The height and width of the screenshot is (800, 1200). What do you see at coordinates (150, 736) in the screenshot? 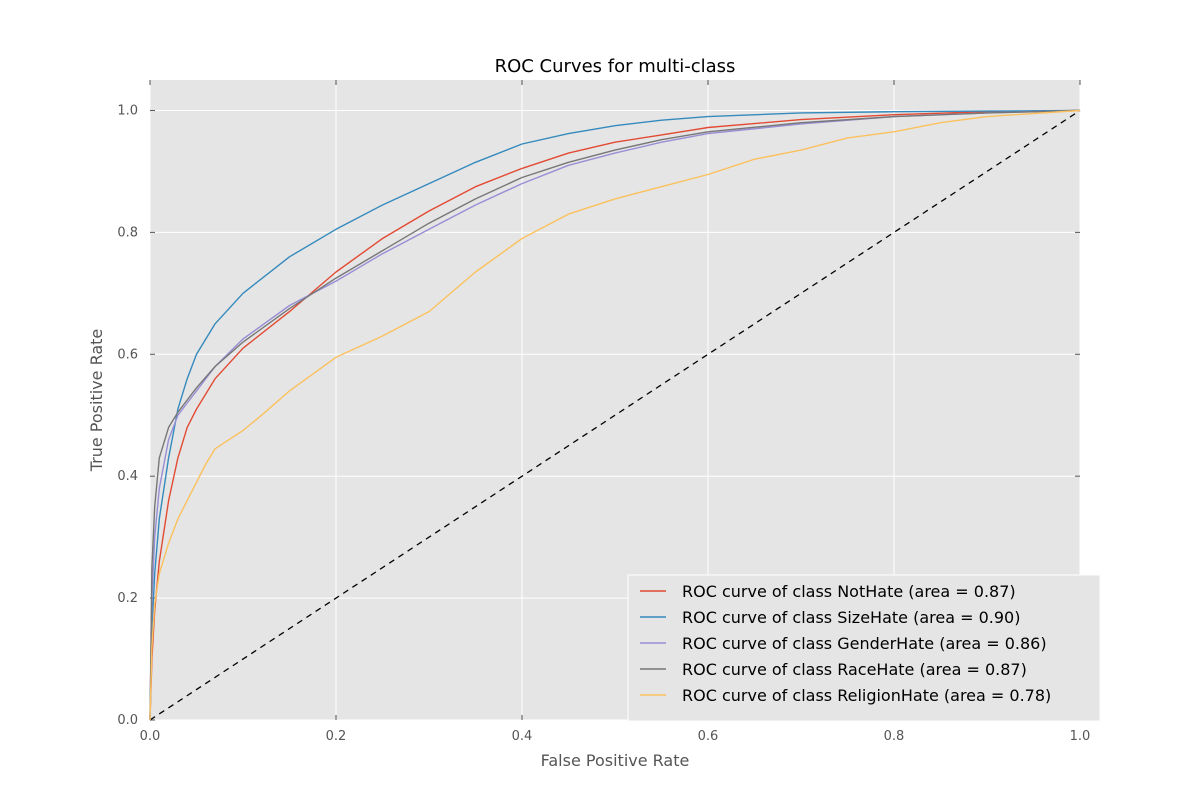
I see `x-tick-label: 0.0` at bounding box center [150, 736].